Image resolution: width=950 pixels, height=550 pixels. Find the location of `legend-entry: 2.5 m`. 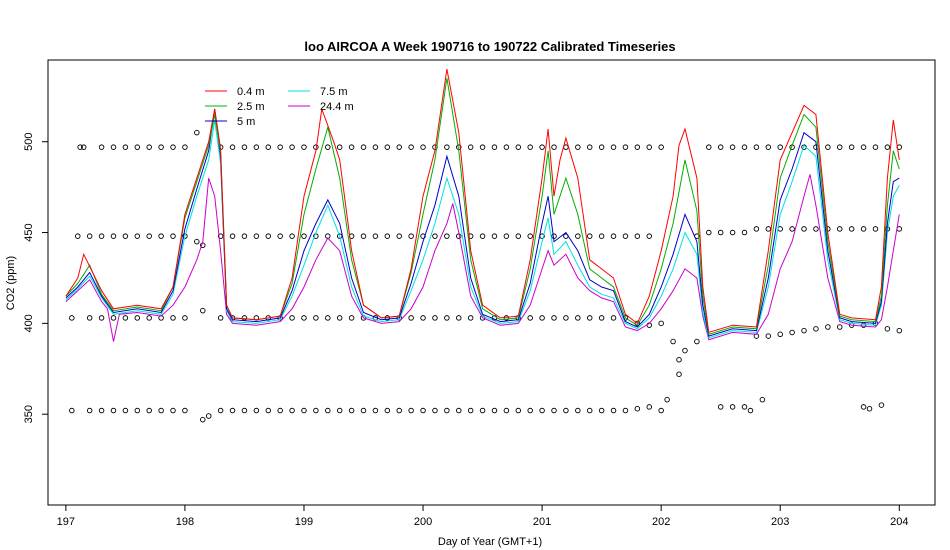

legend-entry: 2.5 m is located at coordinates (251, 107).